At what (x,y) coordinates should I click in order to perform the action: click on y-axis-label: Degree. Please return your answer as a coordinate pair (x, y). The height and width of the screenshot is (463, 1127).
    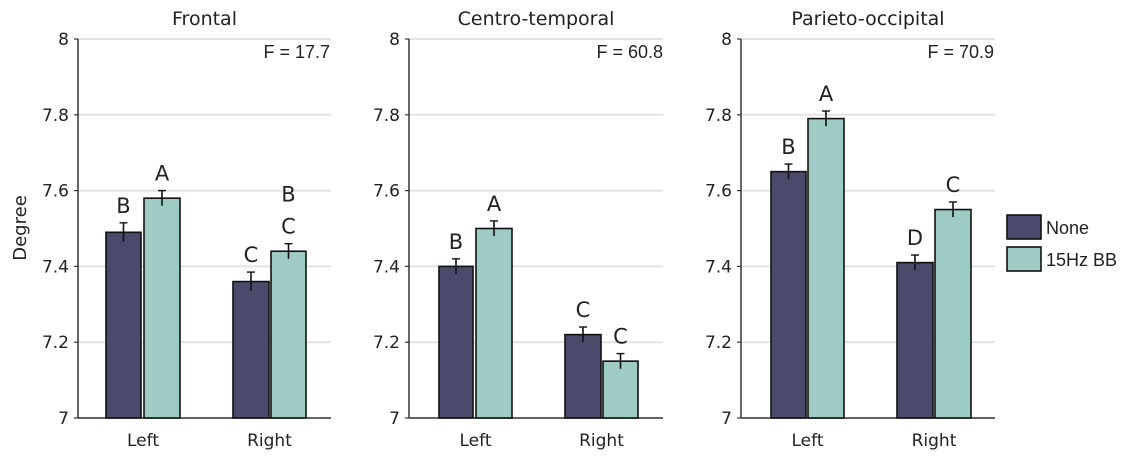
    Looking at the image, I should click on (20, 228).